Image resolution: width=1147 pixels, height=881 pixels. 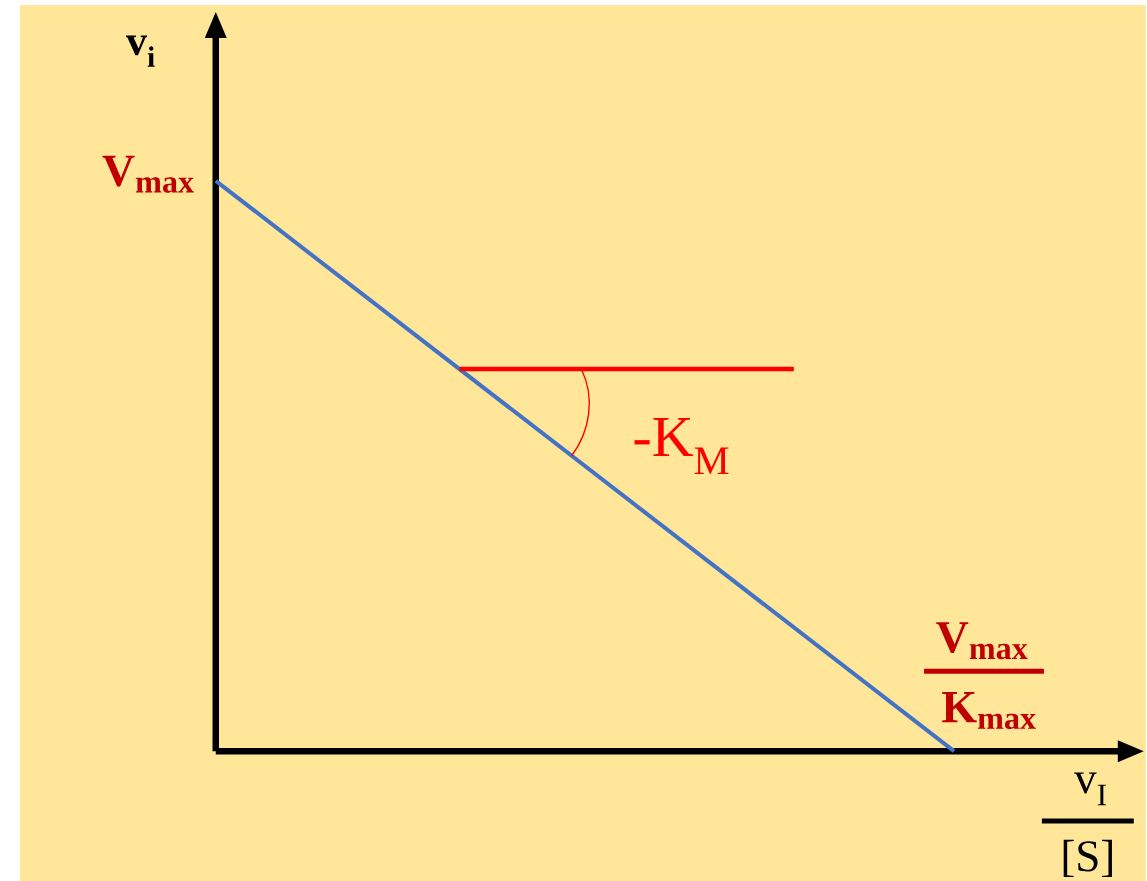 I want to click on annotation: V$_{max}$, so click(x=982, y=641).